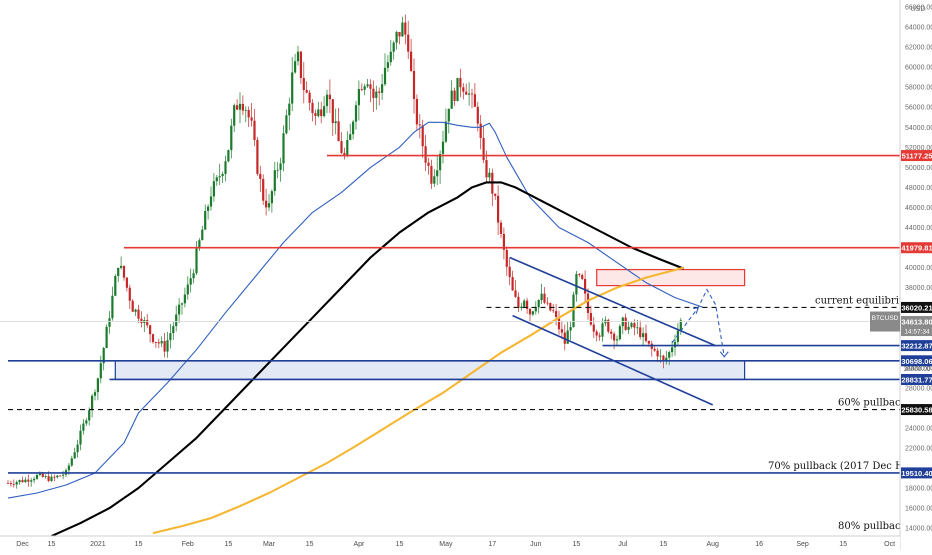  What do you see at coordinates (918, 509) in the screenshot?
I see `price-tick-label: 16000.00` at bounding box center [918, 509].